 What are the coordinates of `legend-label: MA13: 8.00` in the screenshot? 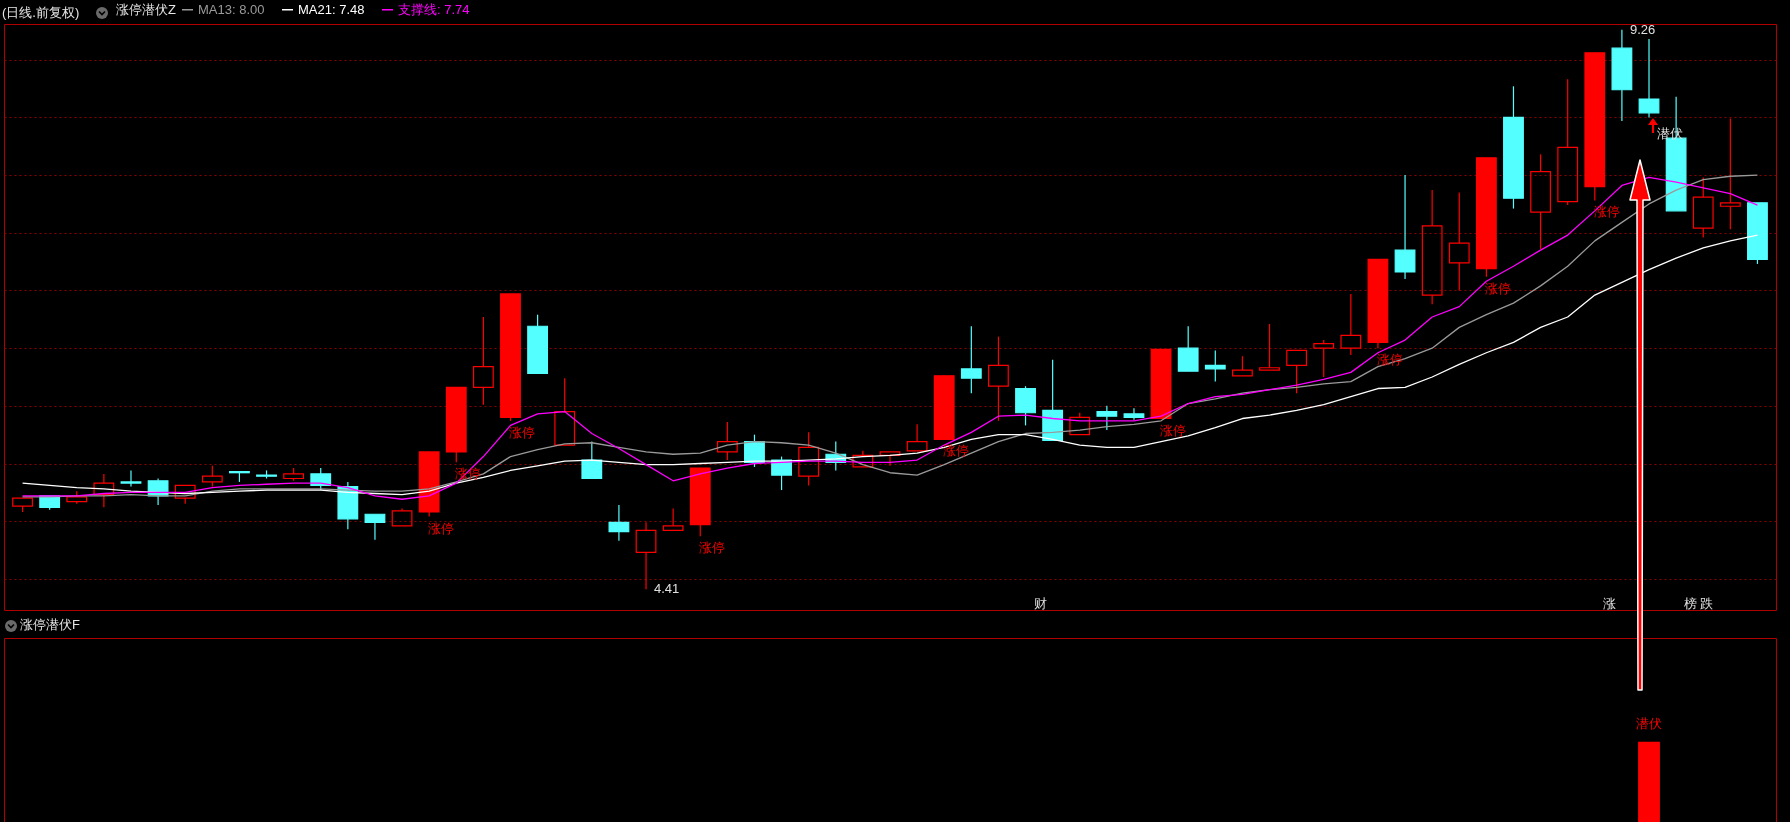 It's located at (231, 9).